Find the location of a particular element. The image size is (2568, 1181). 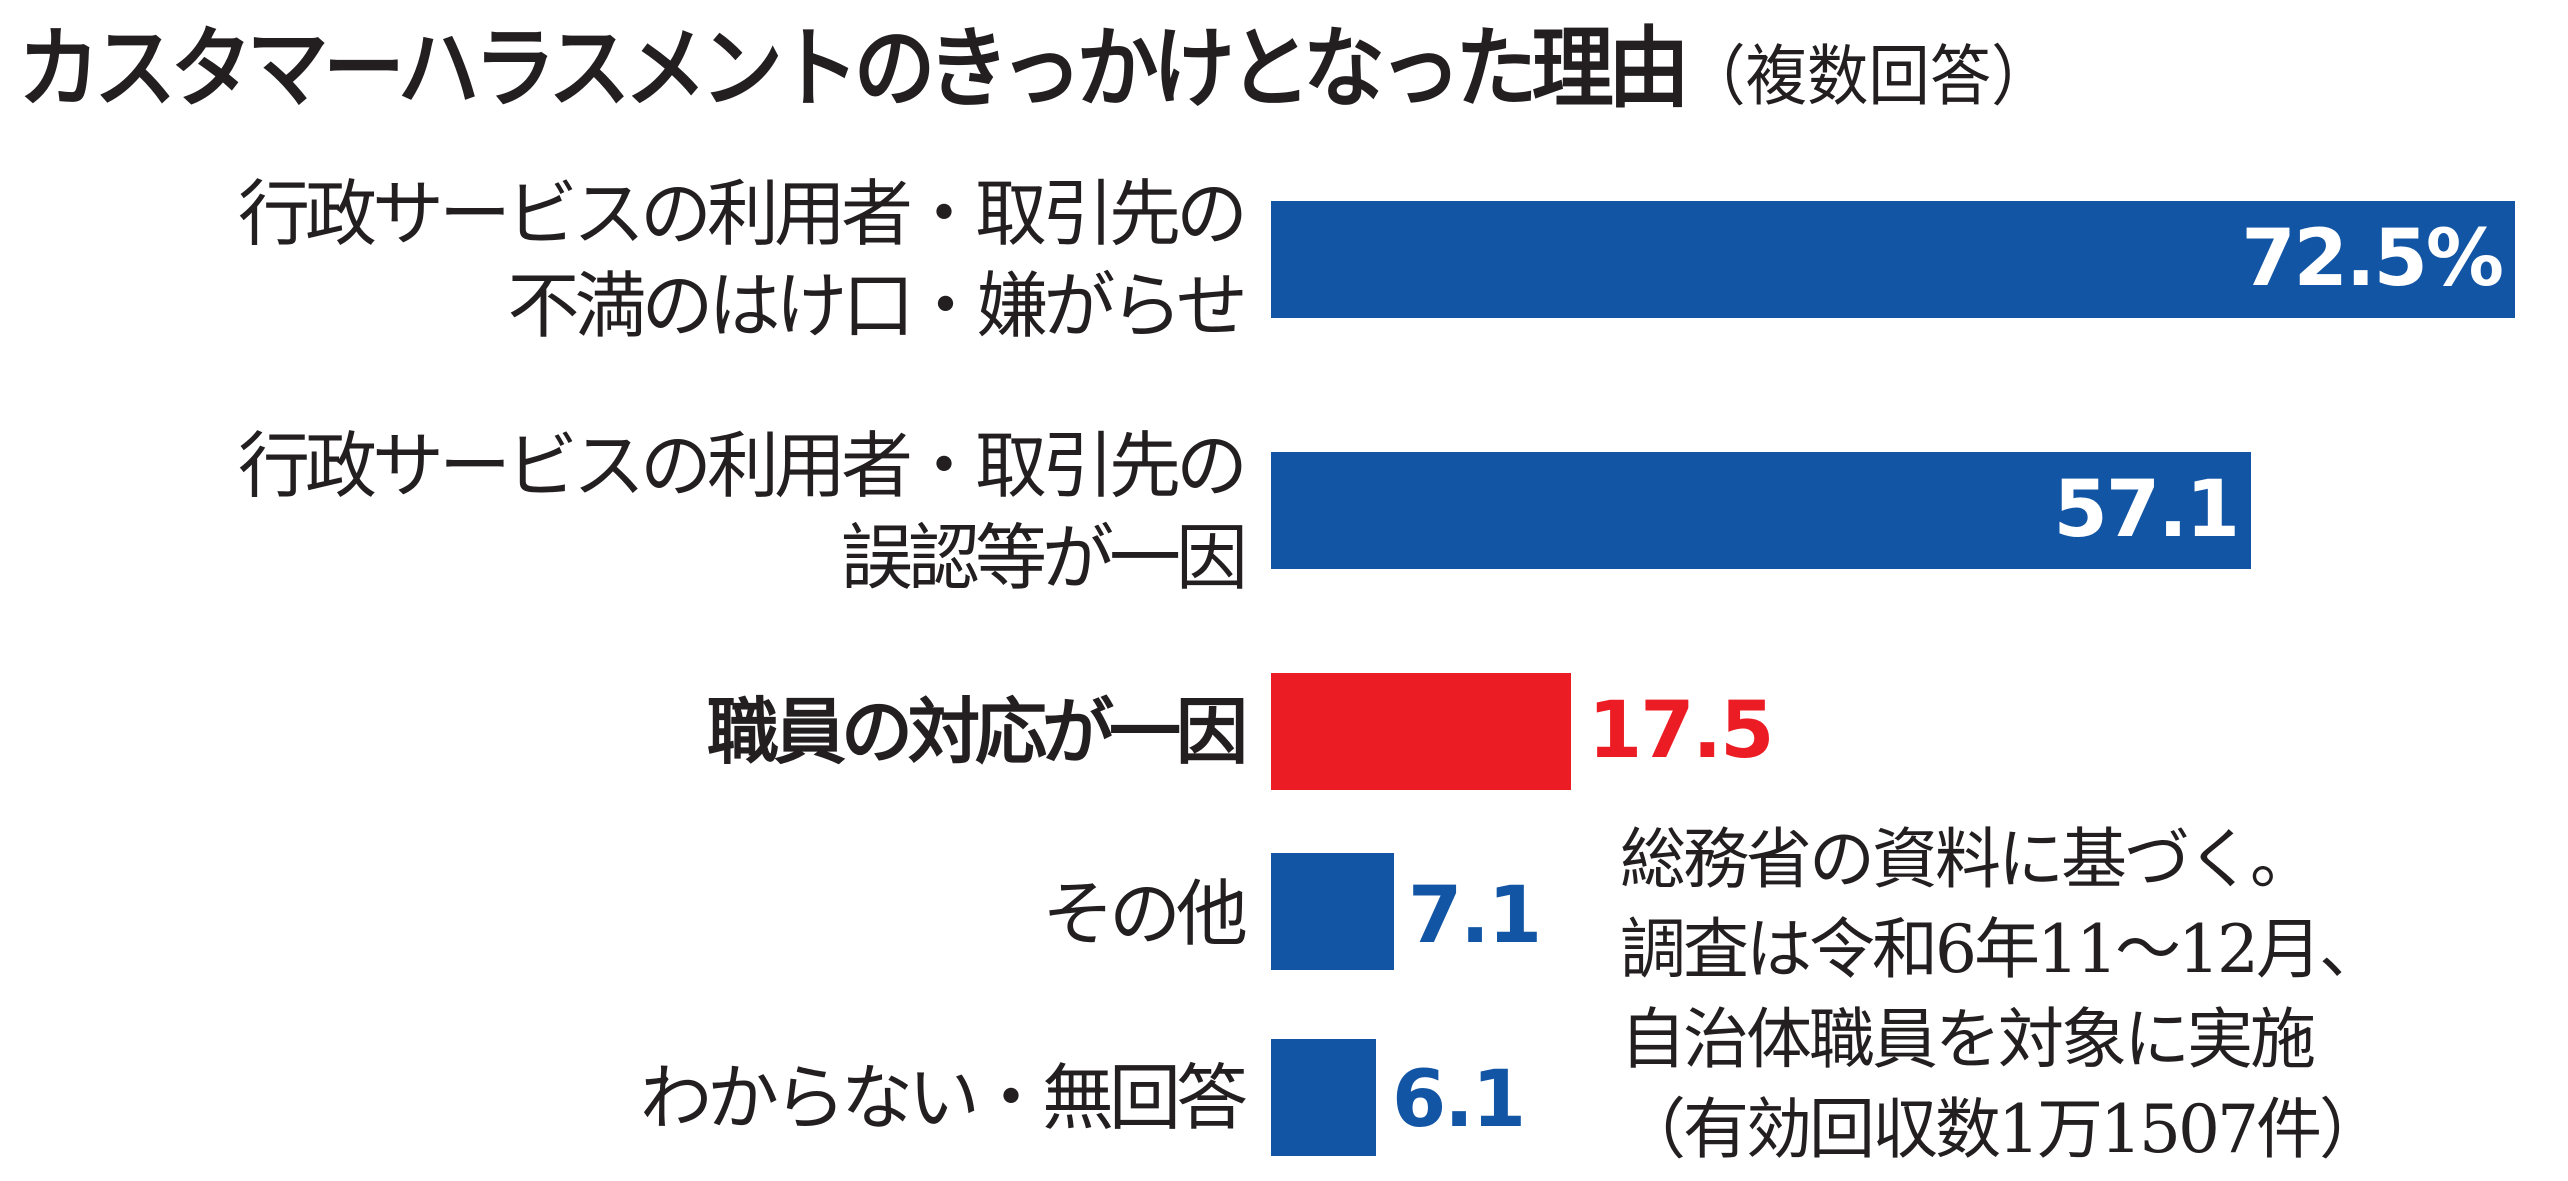

bar-label-2: 行政サービスの利用者・取引先の 誤認等が一因 is located at coordinates (742, 512).